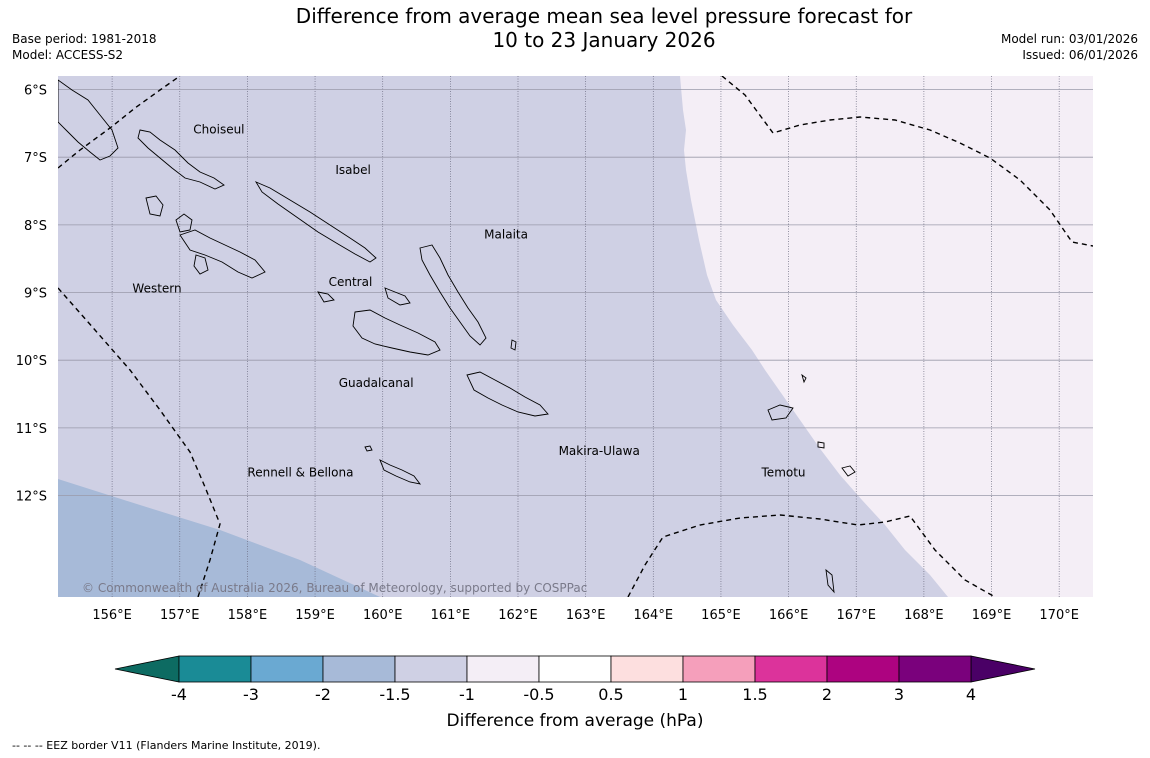 This screenshot has height=758, width=1150. Describe the element at coordinates (248, 615) in the screenshot. I see `lon-tick-label: 158°E` at that location.